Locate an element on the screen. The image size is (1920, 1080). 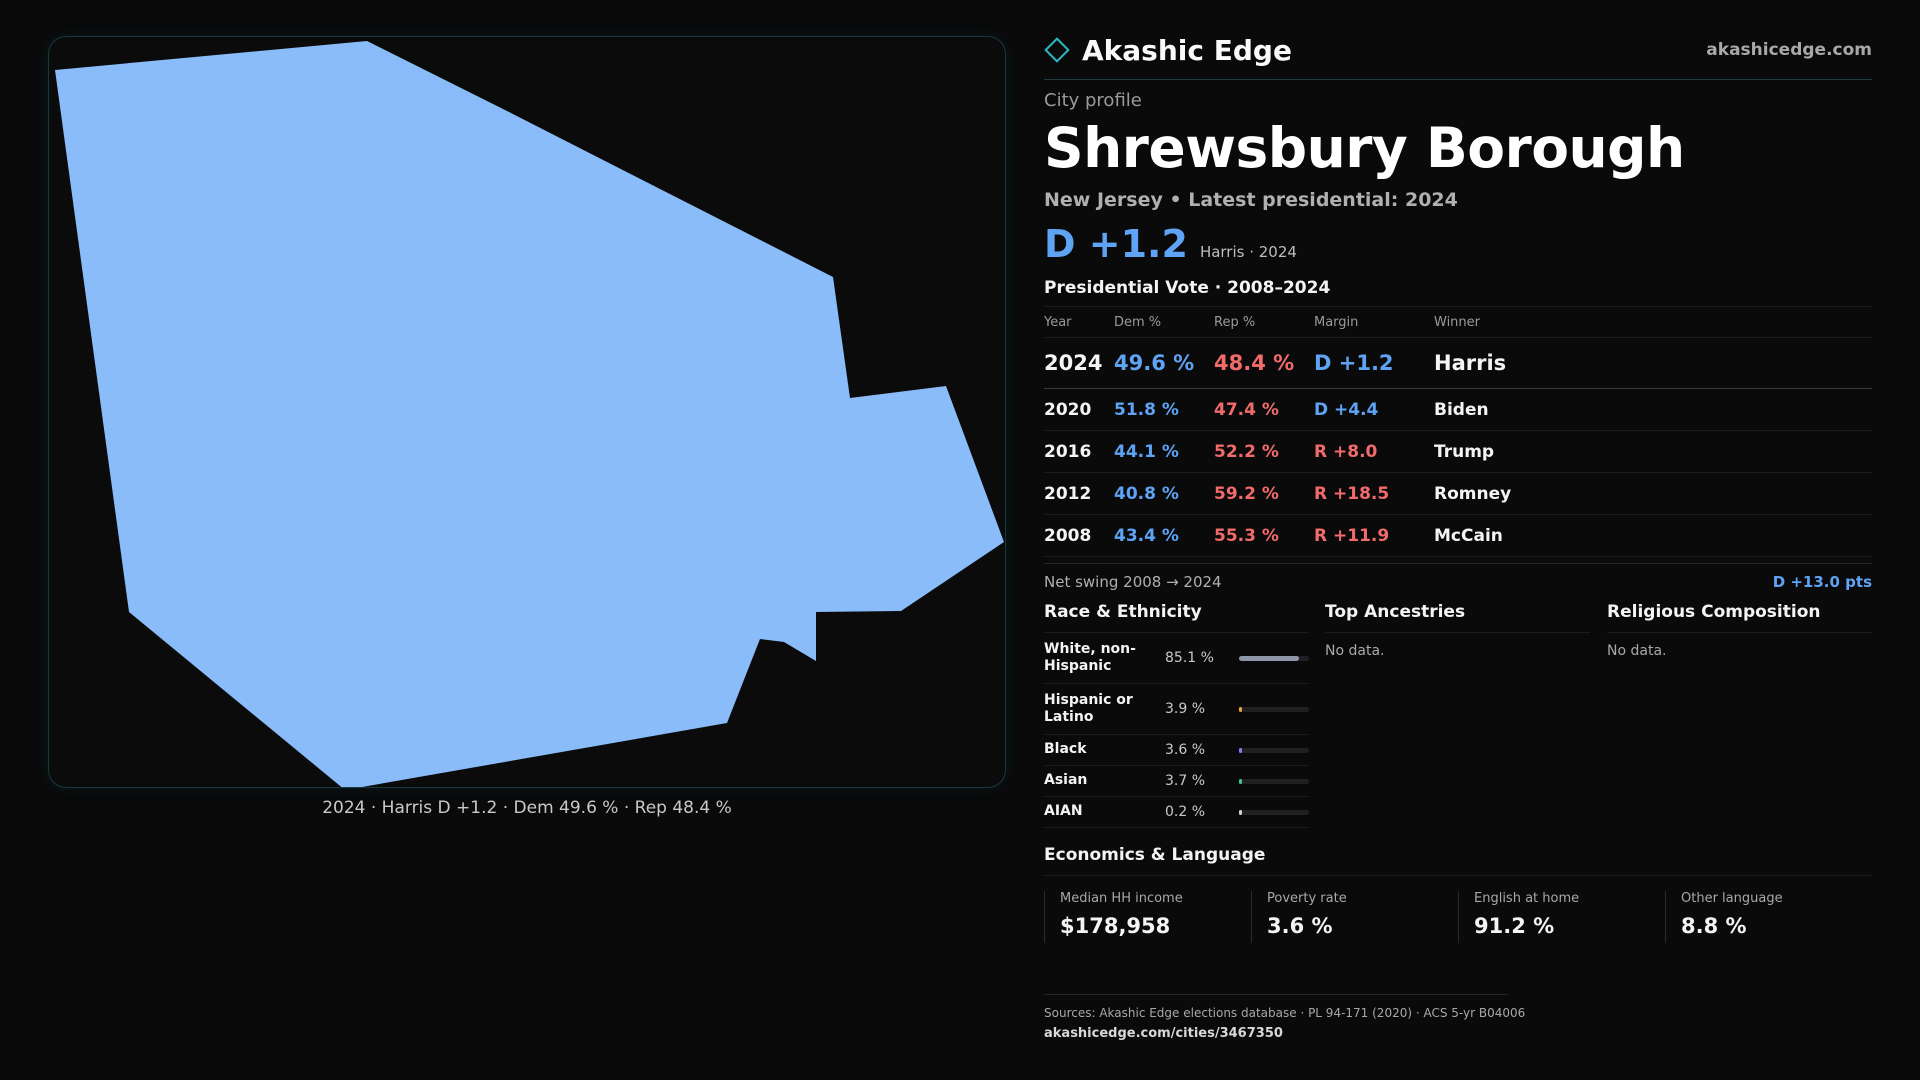
page-url-link: akashicedge.com/cities/3467350 is located at coordinates (1163, 1033).